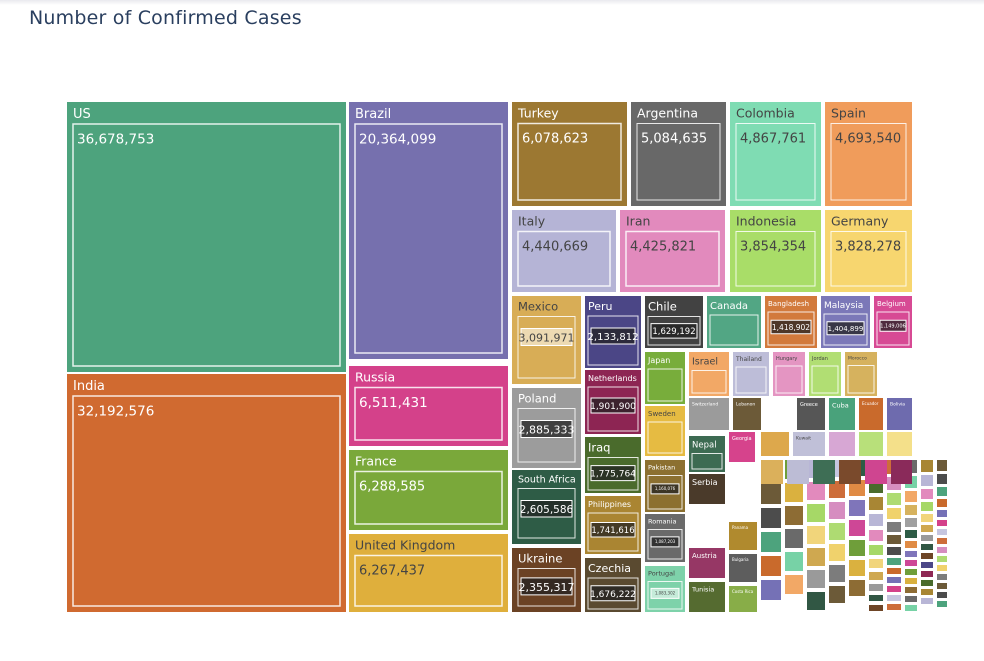 This screenshot has width=984, height=661. I want to click on tile-ecuador, so click(871, 414).